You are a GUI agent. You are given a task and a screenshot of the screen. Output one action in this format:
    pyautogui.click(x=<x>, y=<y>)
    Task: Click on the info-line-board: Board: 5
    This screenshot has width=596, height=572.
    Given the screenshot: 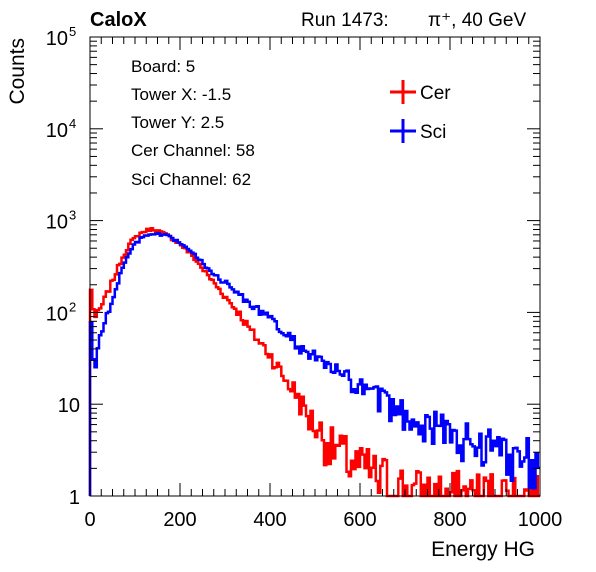 What is the action you would take?
    pyautogui.click(x=163, y=66)
    